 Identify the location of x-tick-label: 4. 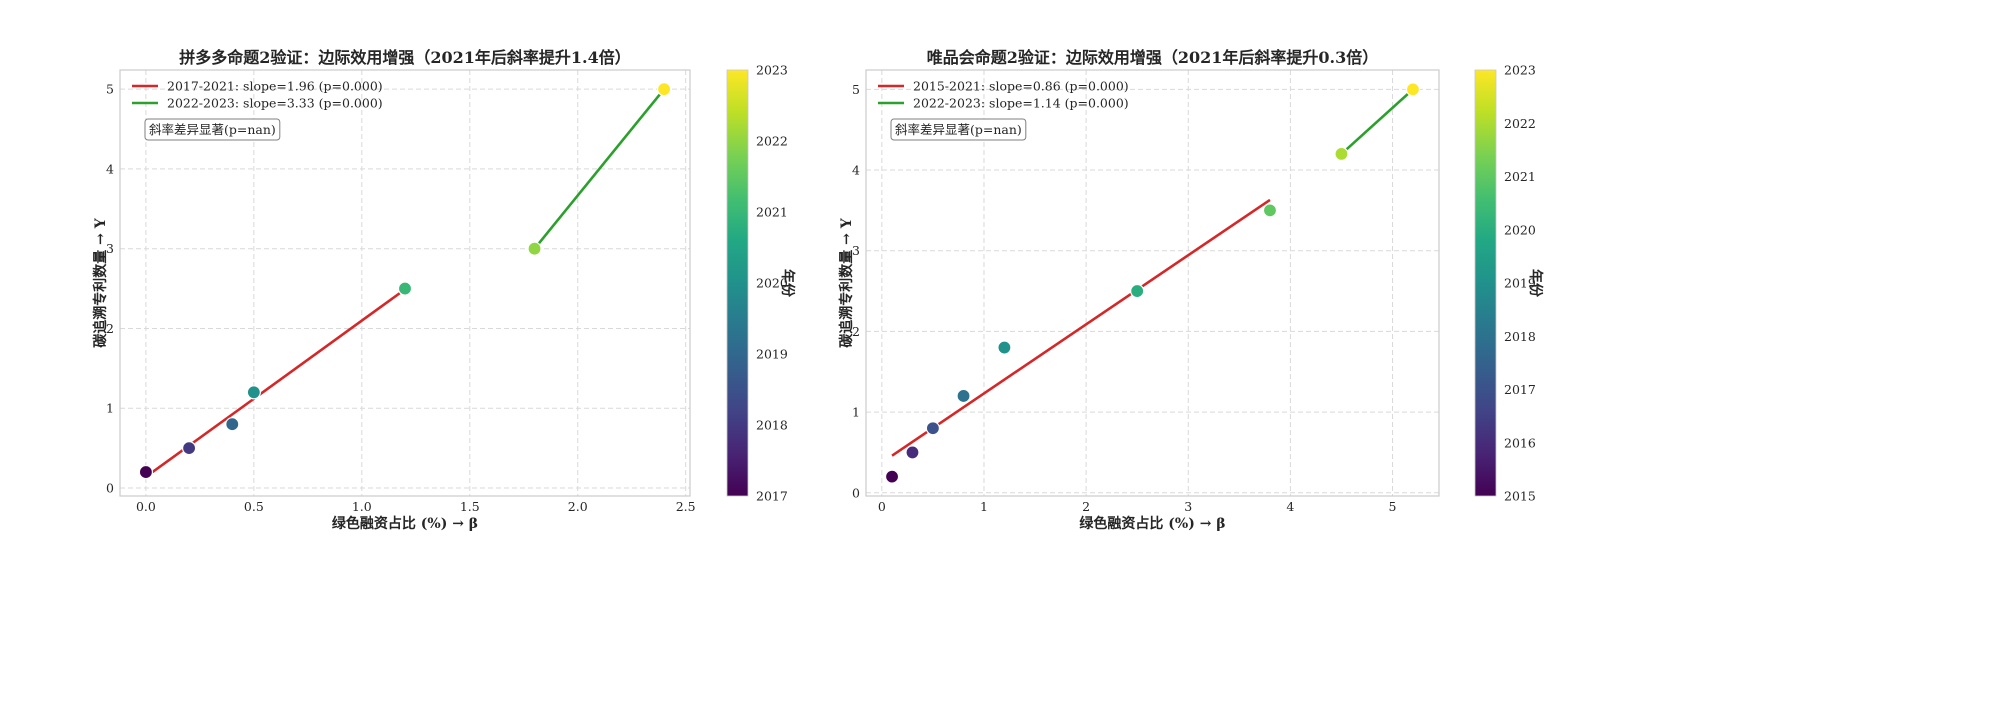
(1290, 506).